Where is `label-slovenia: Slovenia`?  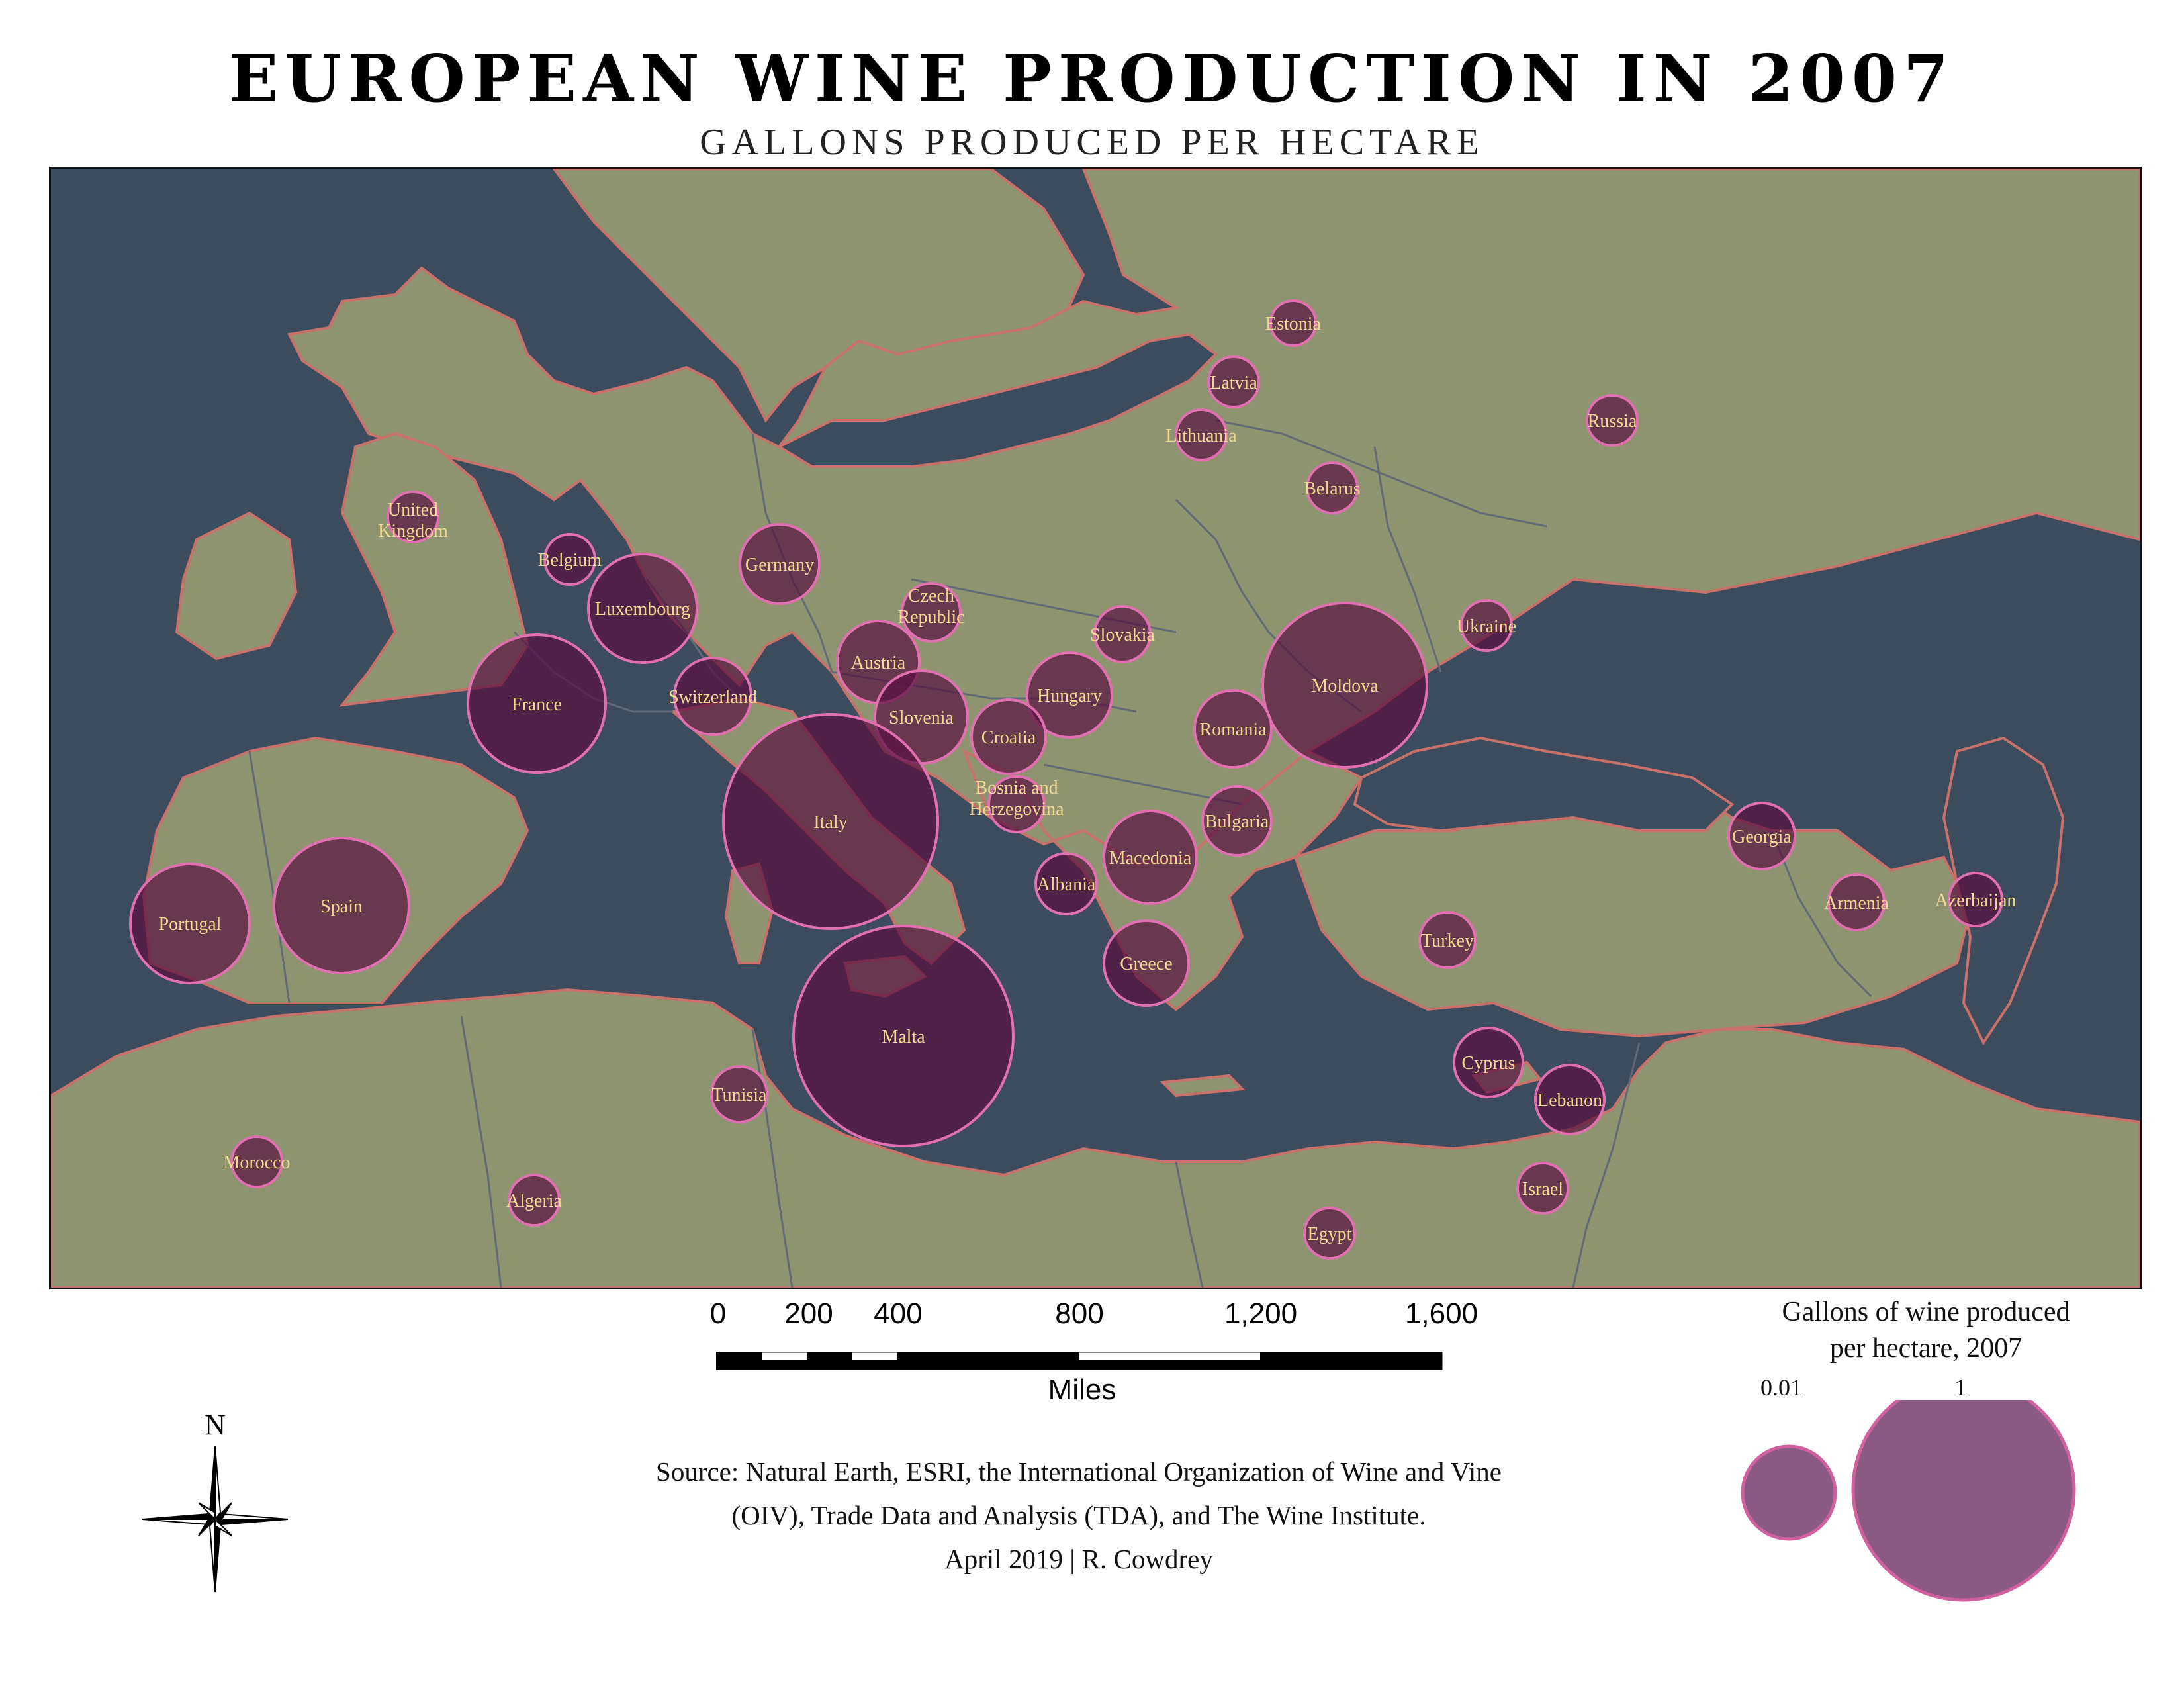 label-slovenia: Slovenia is located at coordinates (921, 718).